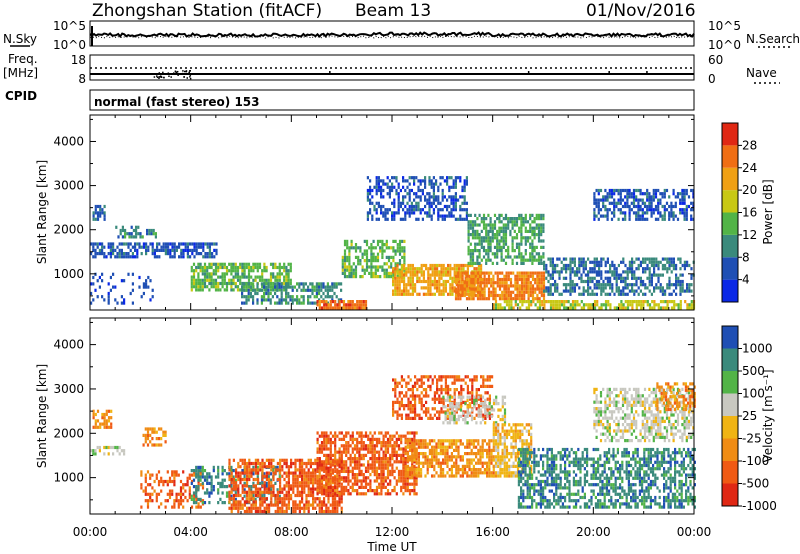 The width and height of the screenshot is (800, 554). I want to click on y-tick-label: 1000, so click(68, 274).